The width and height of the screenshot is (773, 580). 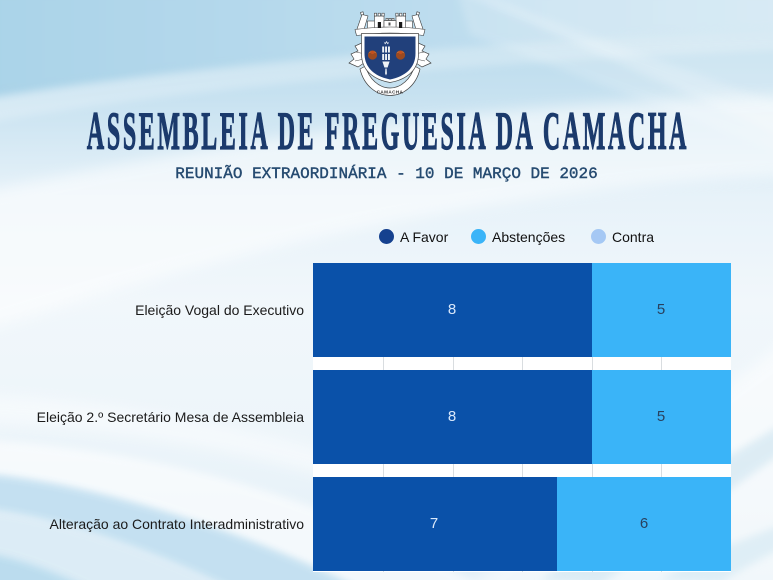 I want to click on svg-text: CAMACHA, so click(x=390, y=91).